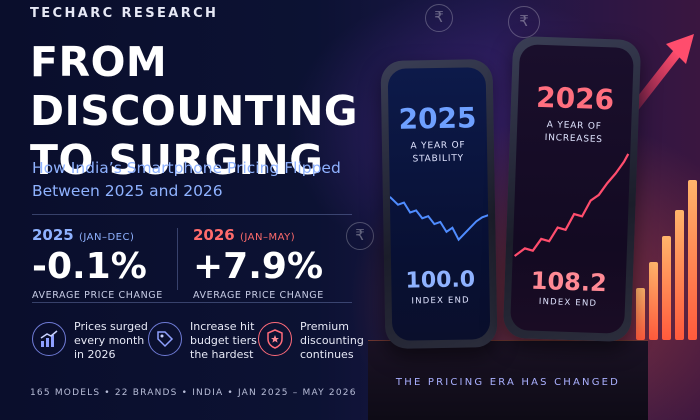 The height and width of the screenshot is (420, 700). I want to click on phone-2026: 2026 A YEAR OF INCREASES 108.2 INDEX END, so click(572, 189).